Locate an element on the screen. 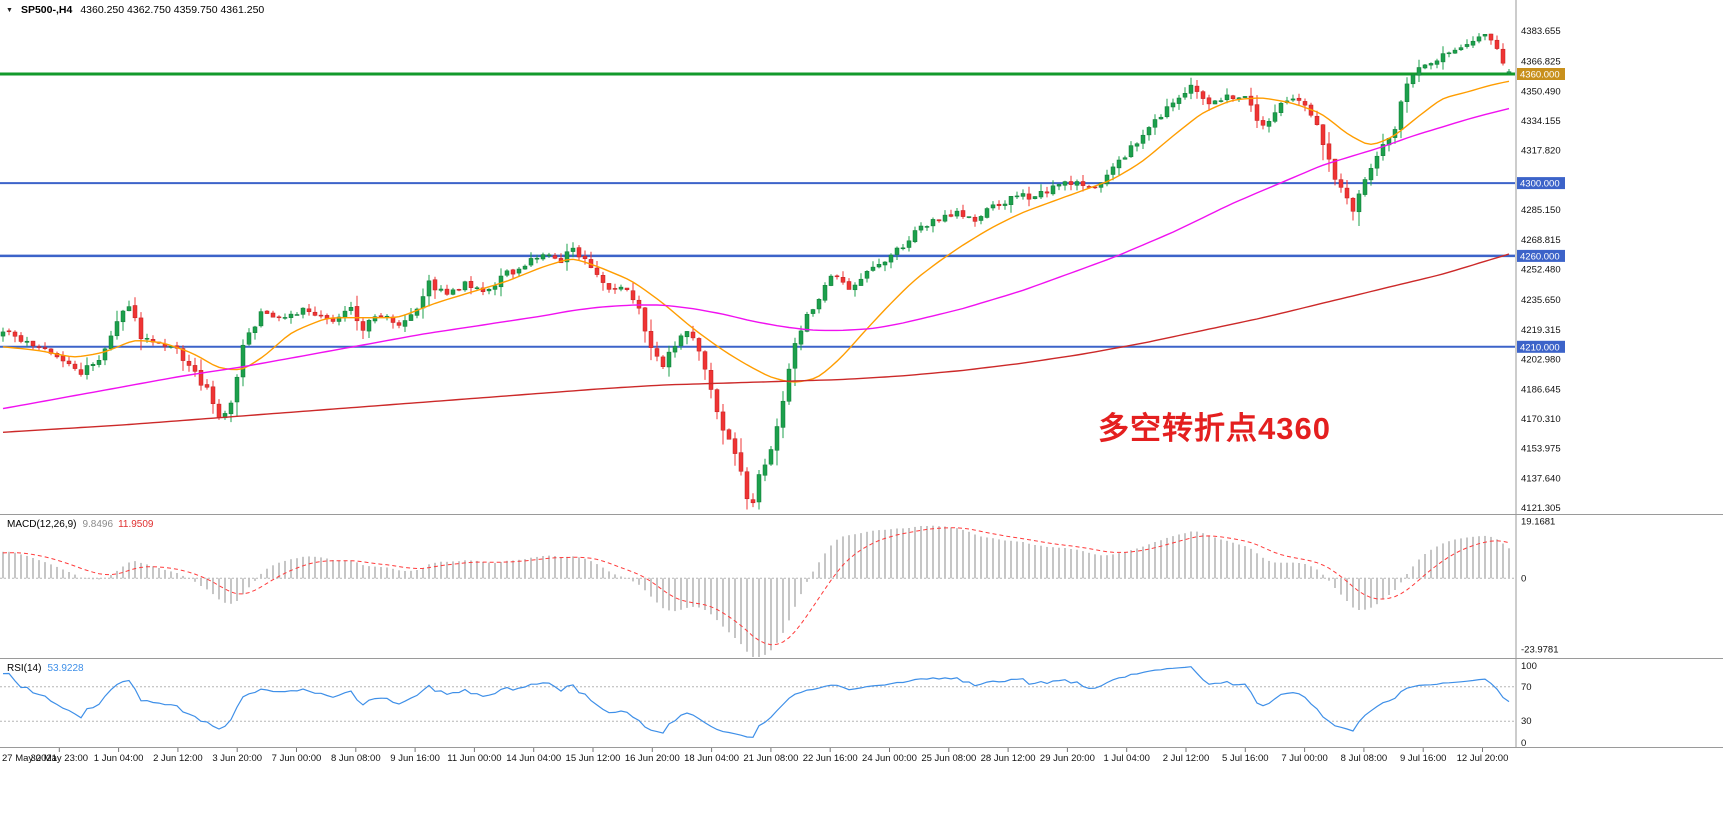 This screenshot has height=839, width=1723. time-axis-label: 11 Jun 00:00 is located at coordinates (474, 758).